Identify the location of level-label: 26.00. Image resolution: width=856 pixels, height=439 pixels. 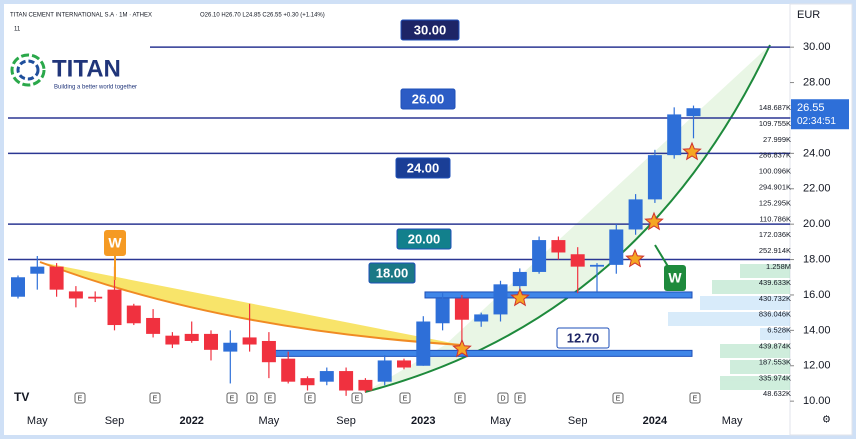
(428, 98).